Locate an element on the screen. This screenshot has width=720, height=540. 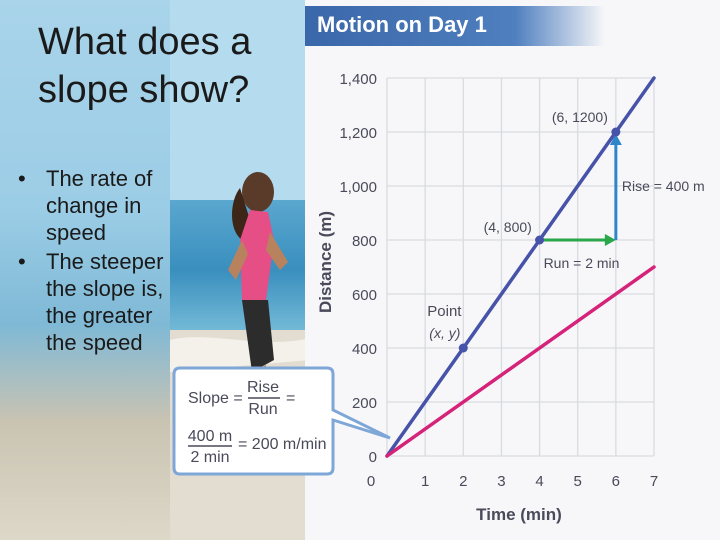
callout-400m: 400 m is located at coordinates (210, 436).